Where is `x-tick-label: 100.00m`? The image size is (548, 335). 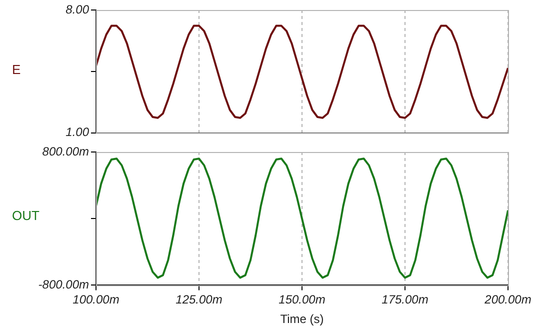 x-tick-label: 100.00m is located at coordinates (96, 299).